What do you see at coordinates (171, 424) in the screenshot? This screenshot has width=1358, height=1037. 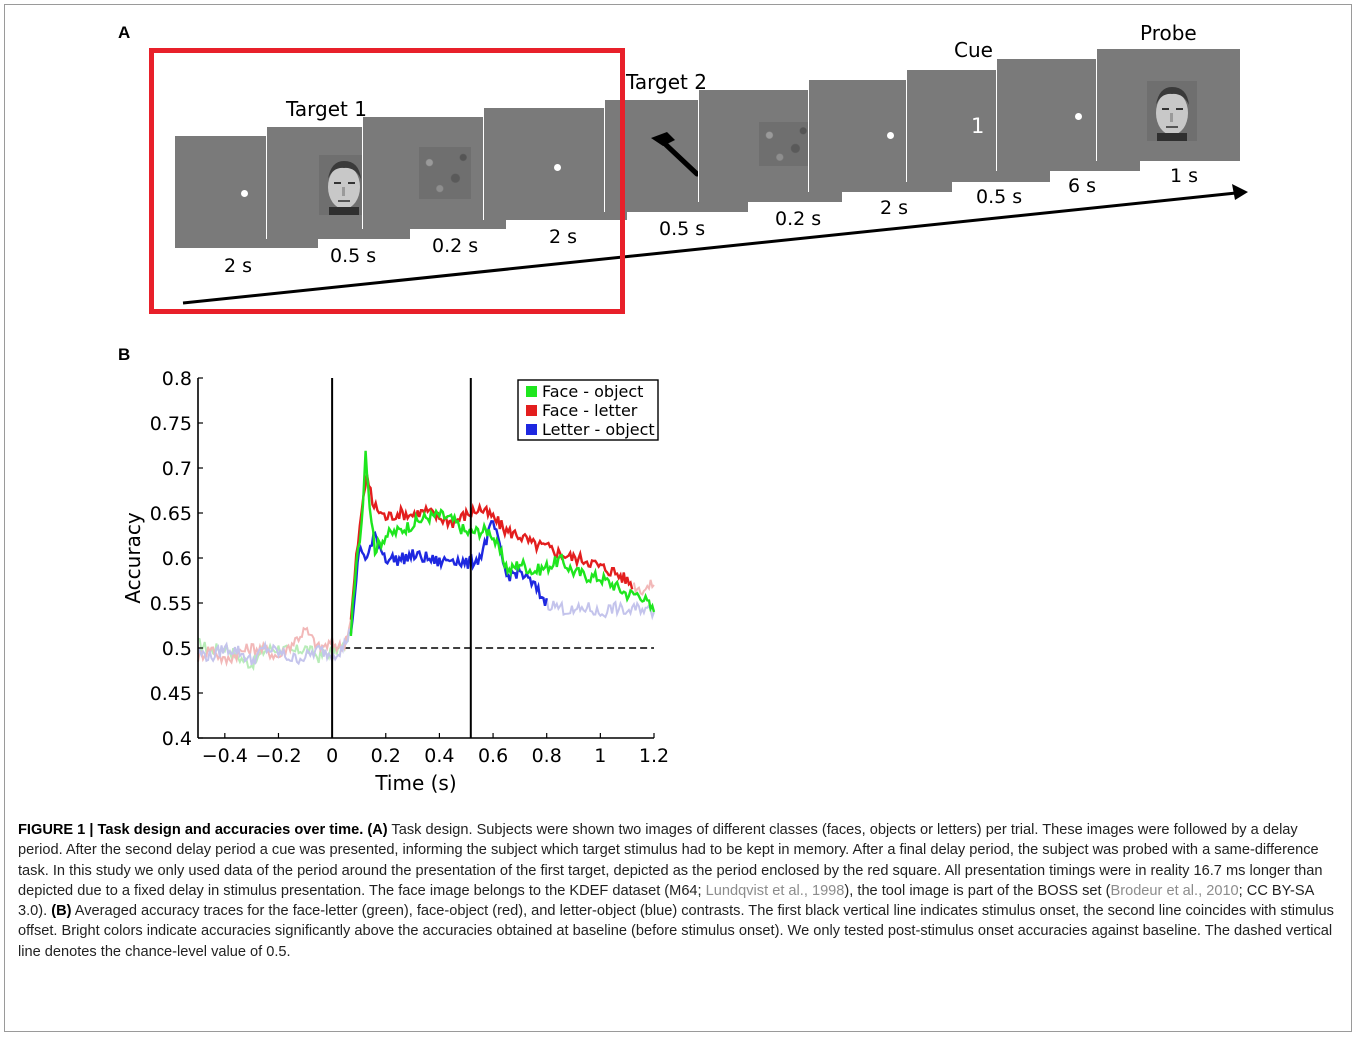 I see `y-tick-label: 0.75` at bounding box center [171, 424].